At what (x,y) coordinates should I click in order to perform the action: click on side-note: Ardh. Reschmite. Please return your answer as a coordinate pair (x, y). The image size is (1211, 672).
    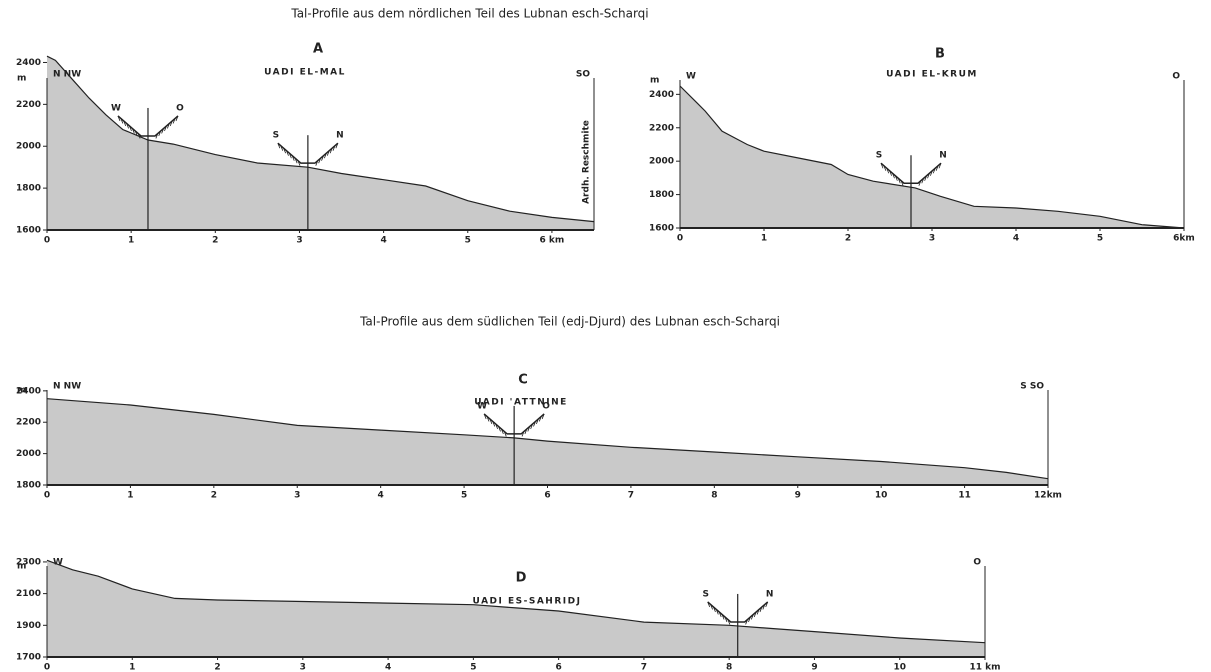
    Looking at the image, I should click on (587, 162).